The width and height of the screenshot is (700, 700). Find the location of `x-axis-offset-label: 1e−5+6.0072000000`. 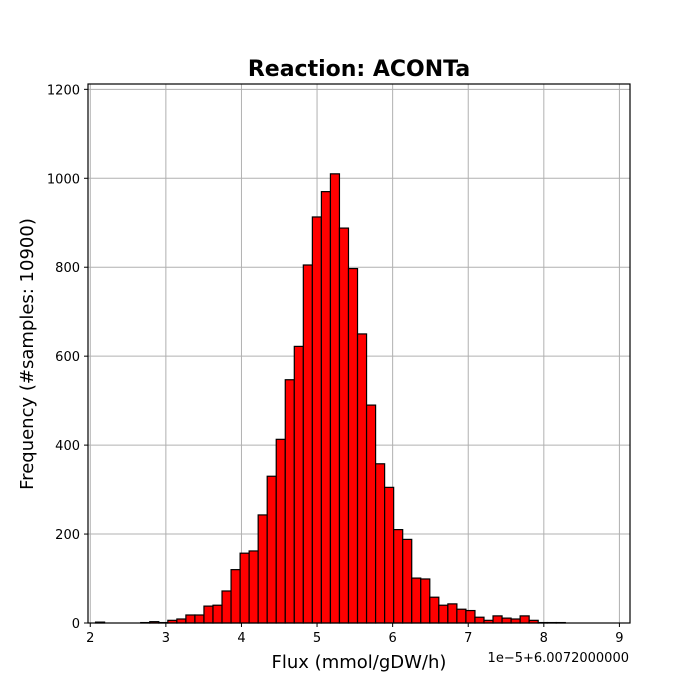

x-axis-offset-label: 1e−5+6.0072000000 is located at coordinates (558, 658).